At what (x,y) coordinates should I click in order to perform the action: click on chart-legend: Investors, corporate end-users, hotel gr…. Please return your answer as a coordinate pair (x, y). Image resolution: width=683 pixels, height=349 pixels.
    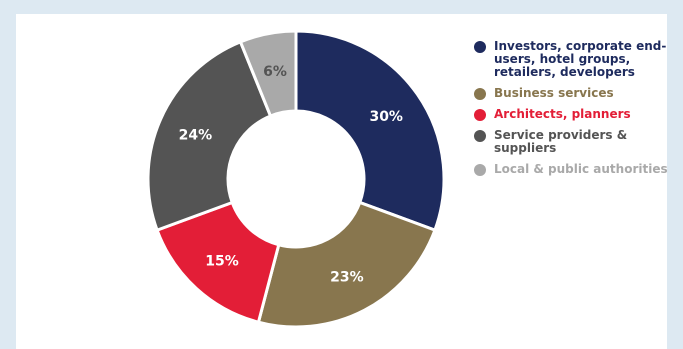
    Looking at the image, I should click on (574, 112).